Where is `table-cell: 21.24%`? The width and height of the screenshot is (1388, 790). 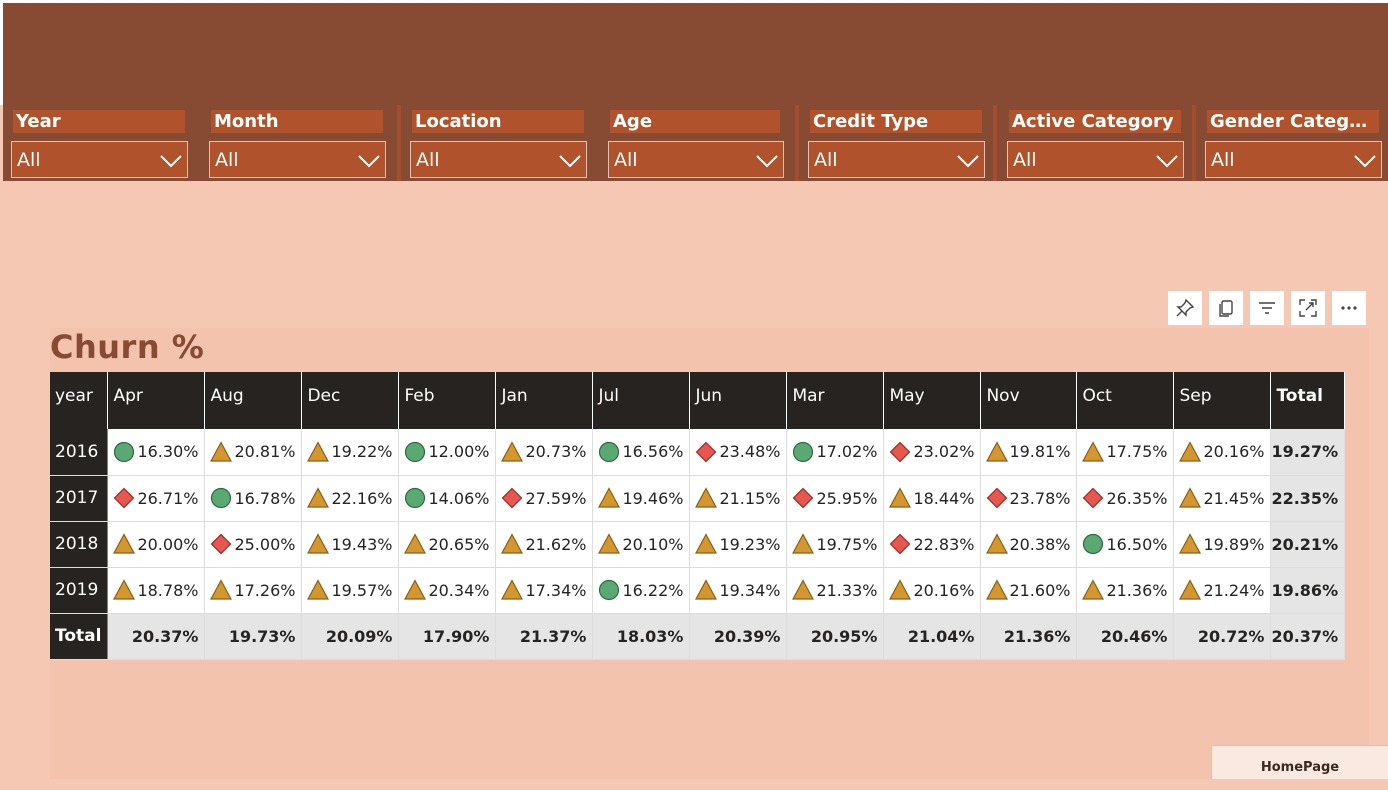 table-cell: 21.24% is located at coordinates (1222, 590).